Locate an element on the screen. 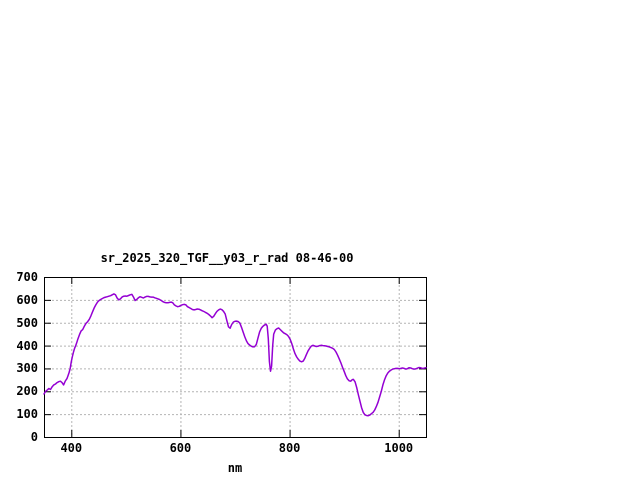  chart-title: sr_2025_320_TGF__y03_r_rad 08-46-00 is located at coordinates (227, 258).